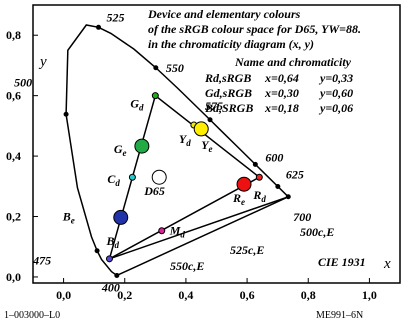 This screenshot has width=414, height=328. Describe the element at coordinates (387, 264) in the screenshot. I see `x-axis-label: x` at that location.